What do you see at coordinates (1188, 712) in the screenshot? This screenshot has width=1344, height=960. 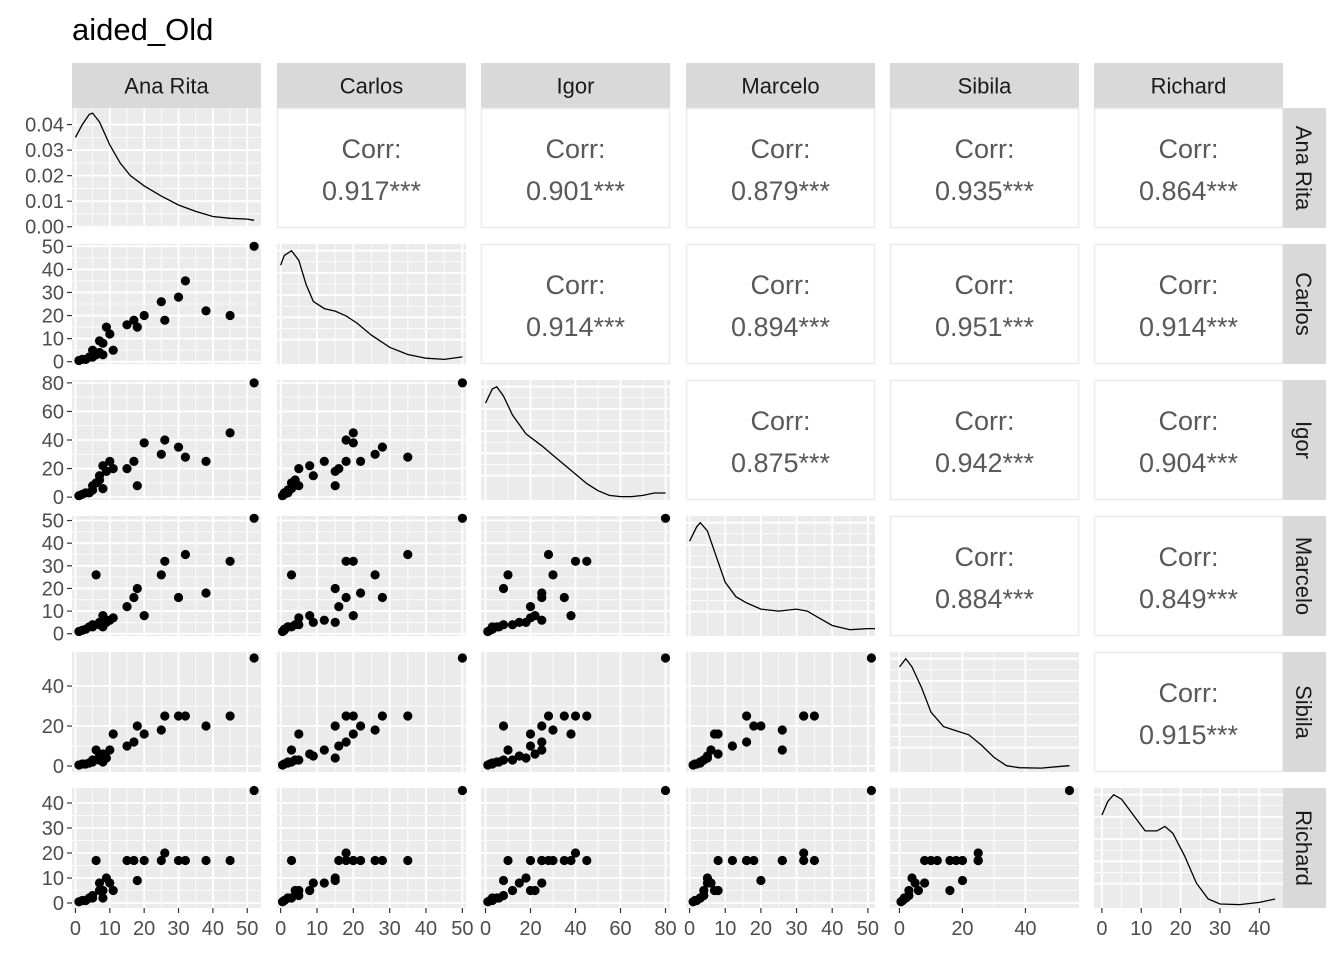 I see `panel-sibila-richard: Corr: 0.915***` at bounding box center [1188, 712].